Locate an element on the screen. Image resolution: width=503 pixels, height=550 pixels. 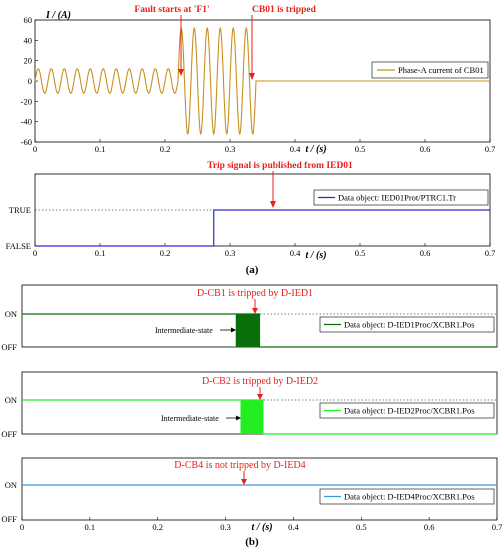
dcb2-intermediate-arrowhead is located at coordinates (238, 418).